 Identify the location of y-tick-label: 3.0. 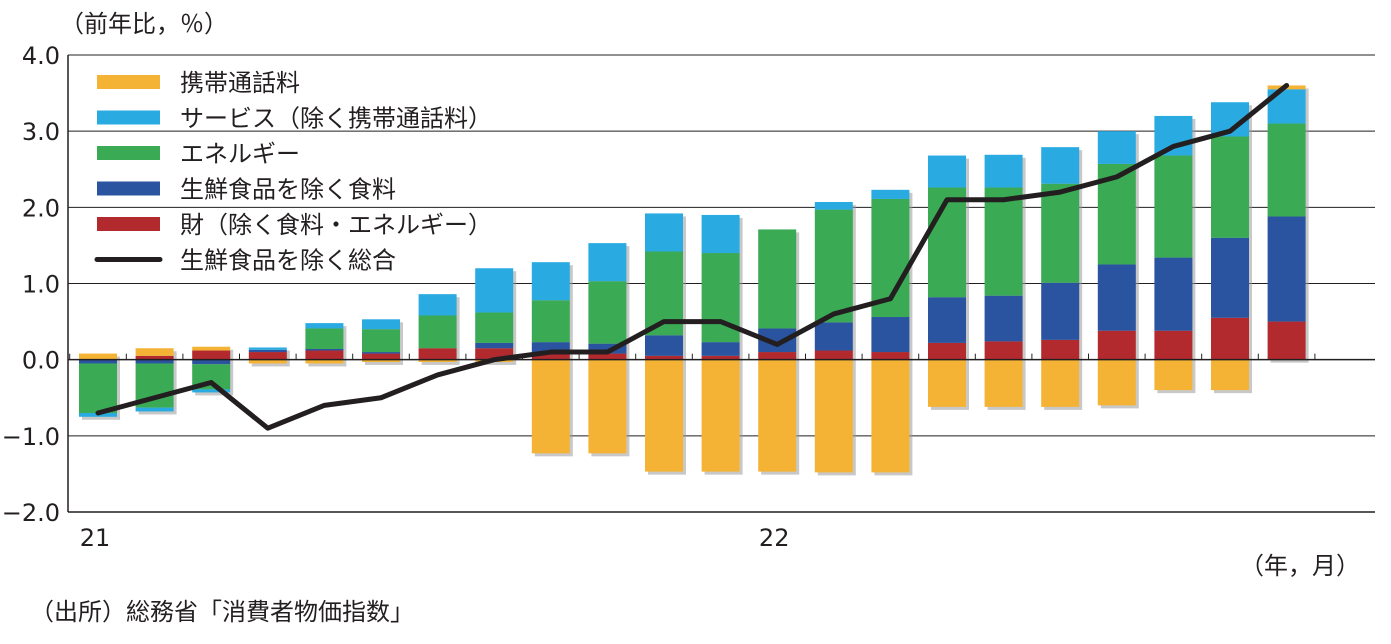
(41, 132).